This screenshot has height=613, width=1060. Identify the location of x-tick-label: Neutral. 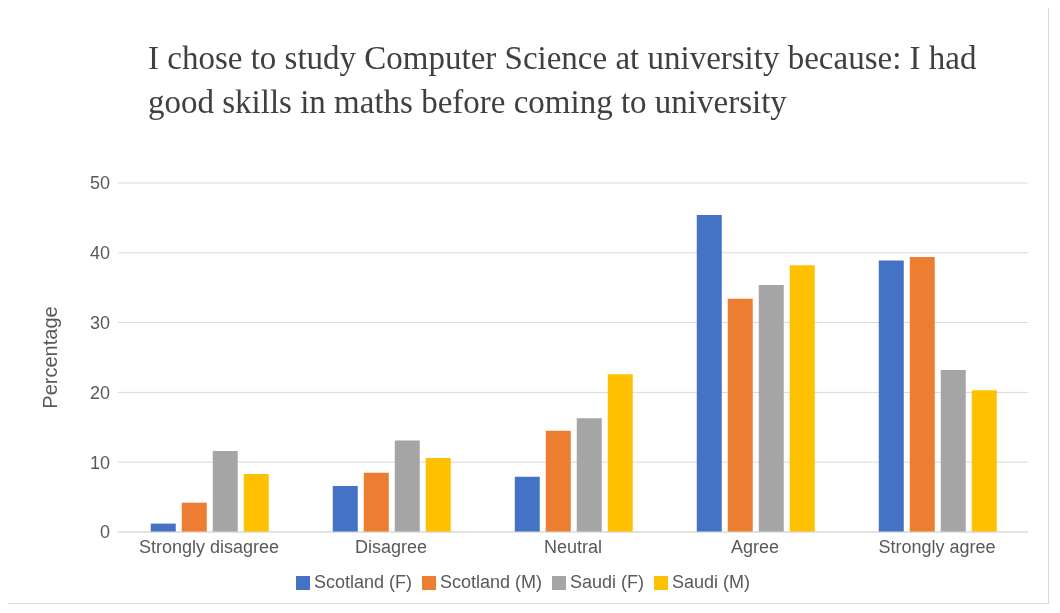
(573, 546).